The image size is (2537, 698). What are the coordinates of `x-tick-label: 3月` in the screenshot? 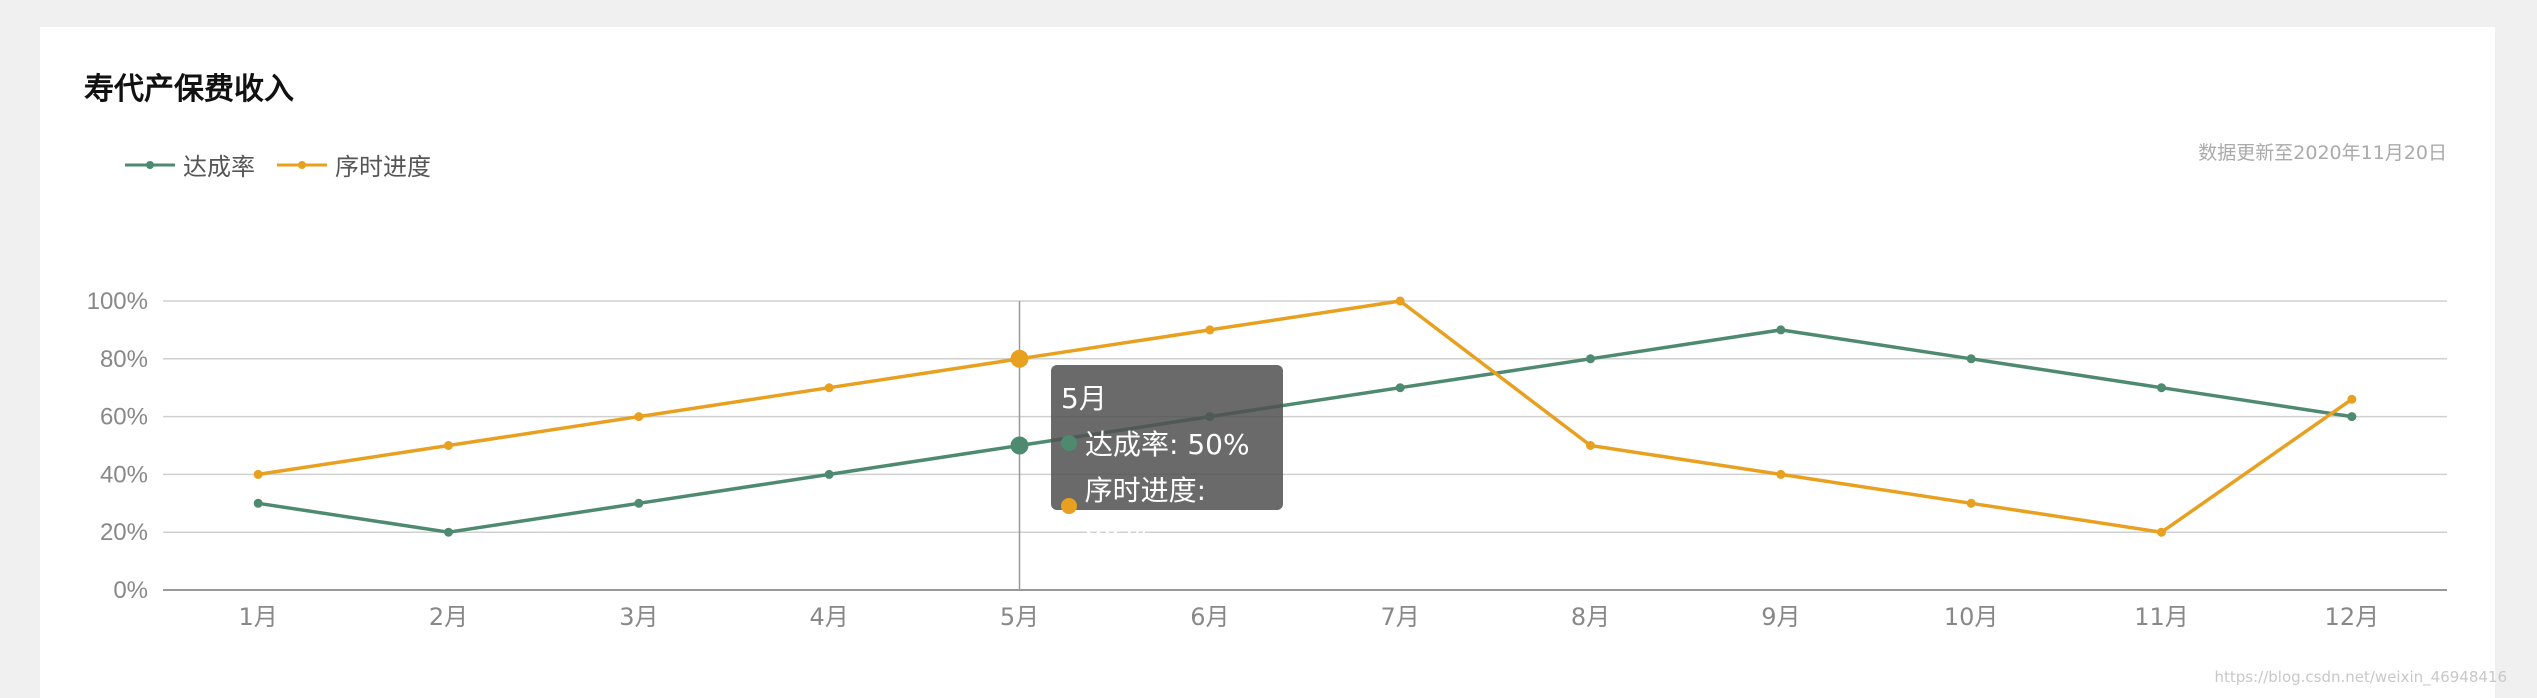 It's located at (638, 617).